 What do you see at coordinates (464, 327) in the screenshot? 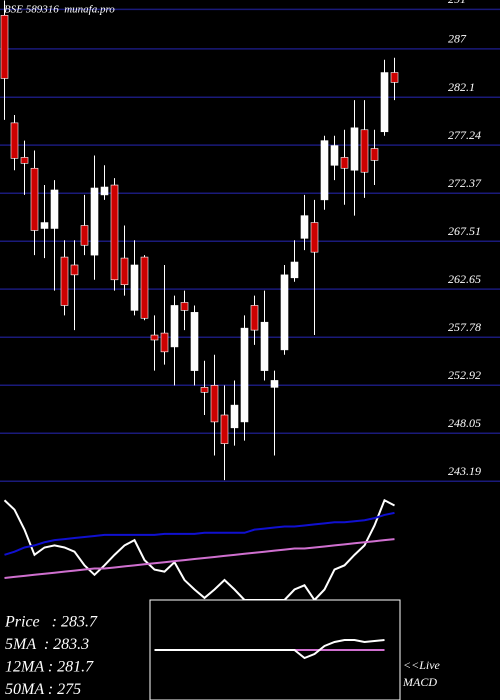
I see `y-tick-label: 257.78` at bounding box center [464, 327].